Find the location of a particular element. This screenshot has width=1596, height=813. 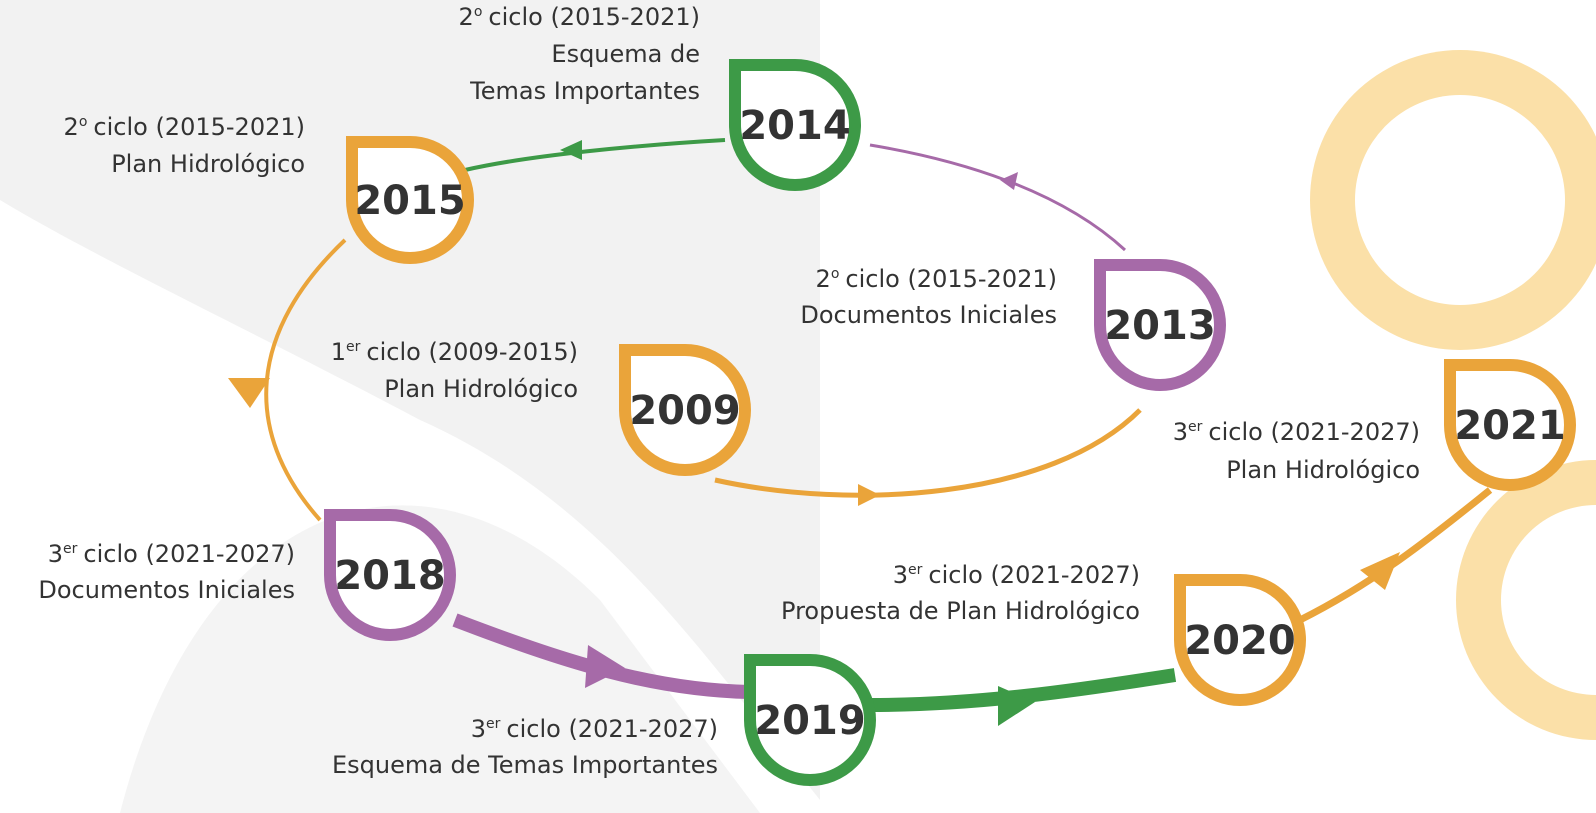

year-label: 2014 is located at coordinates (794, 126).